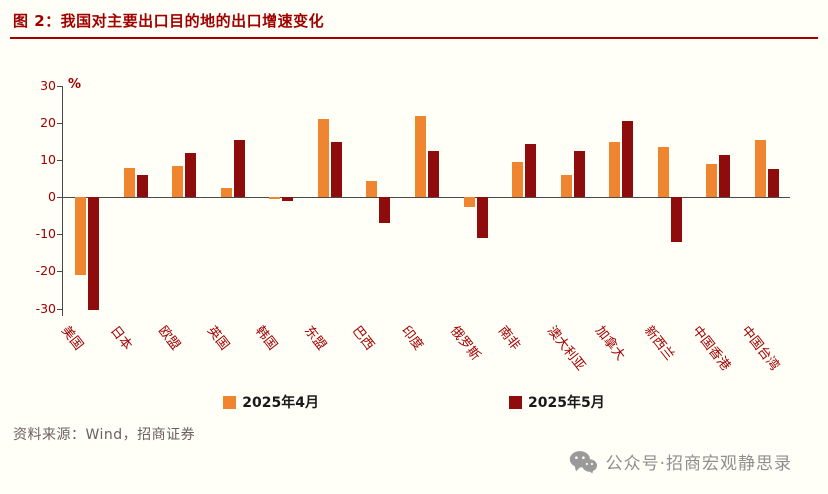 The image size is (828, 494). I want to click on legend-label: 2025年4月, so click(280, 403).